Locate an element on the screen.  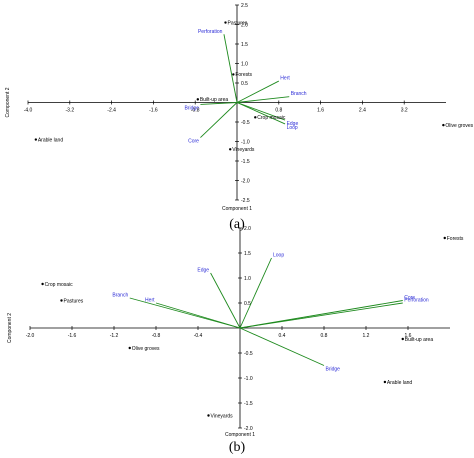
y-tick-label: -2.5 is located at coordinates (245, 201).